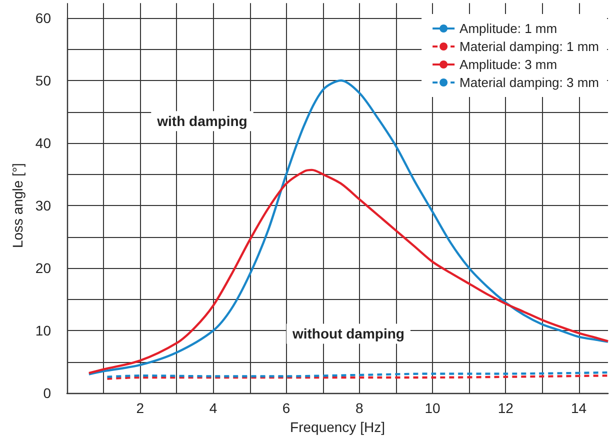  Describe the element at coordinates (509, 28) in the screenshot. I see `legend-label: Amplitude: 1 mm` at that location.